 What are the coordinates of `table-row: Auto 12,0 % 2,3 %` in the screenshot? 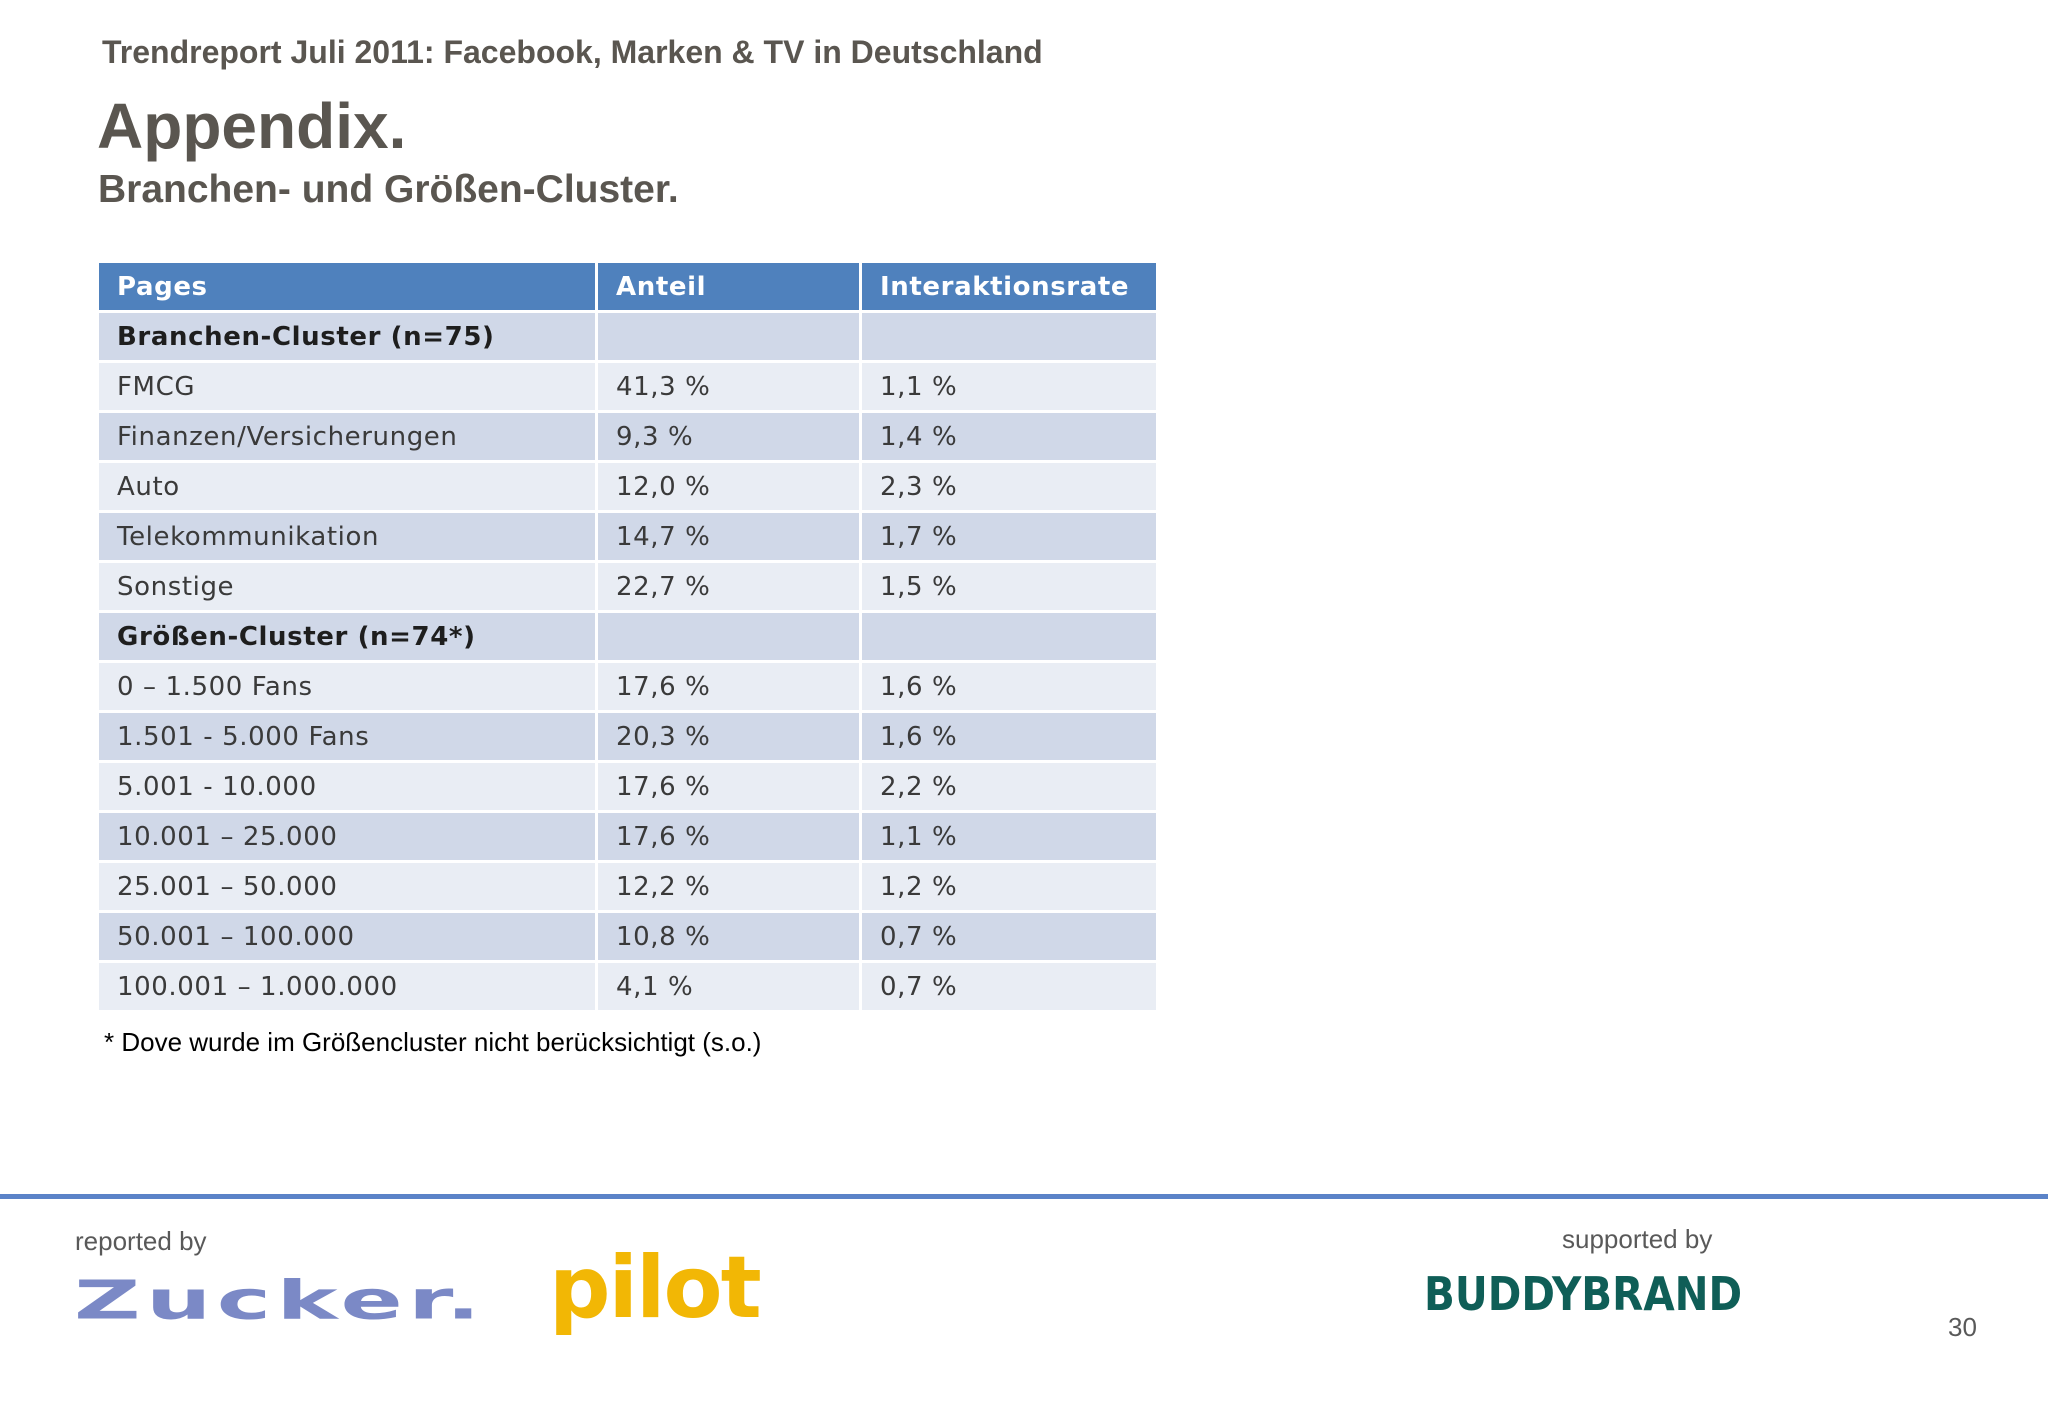 It's located at (627, 486).